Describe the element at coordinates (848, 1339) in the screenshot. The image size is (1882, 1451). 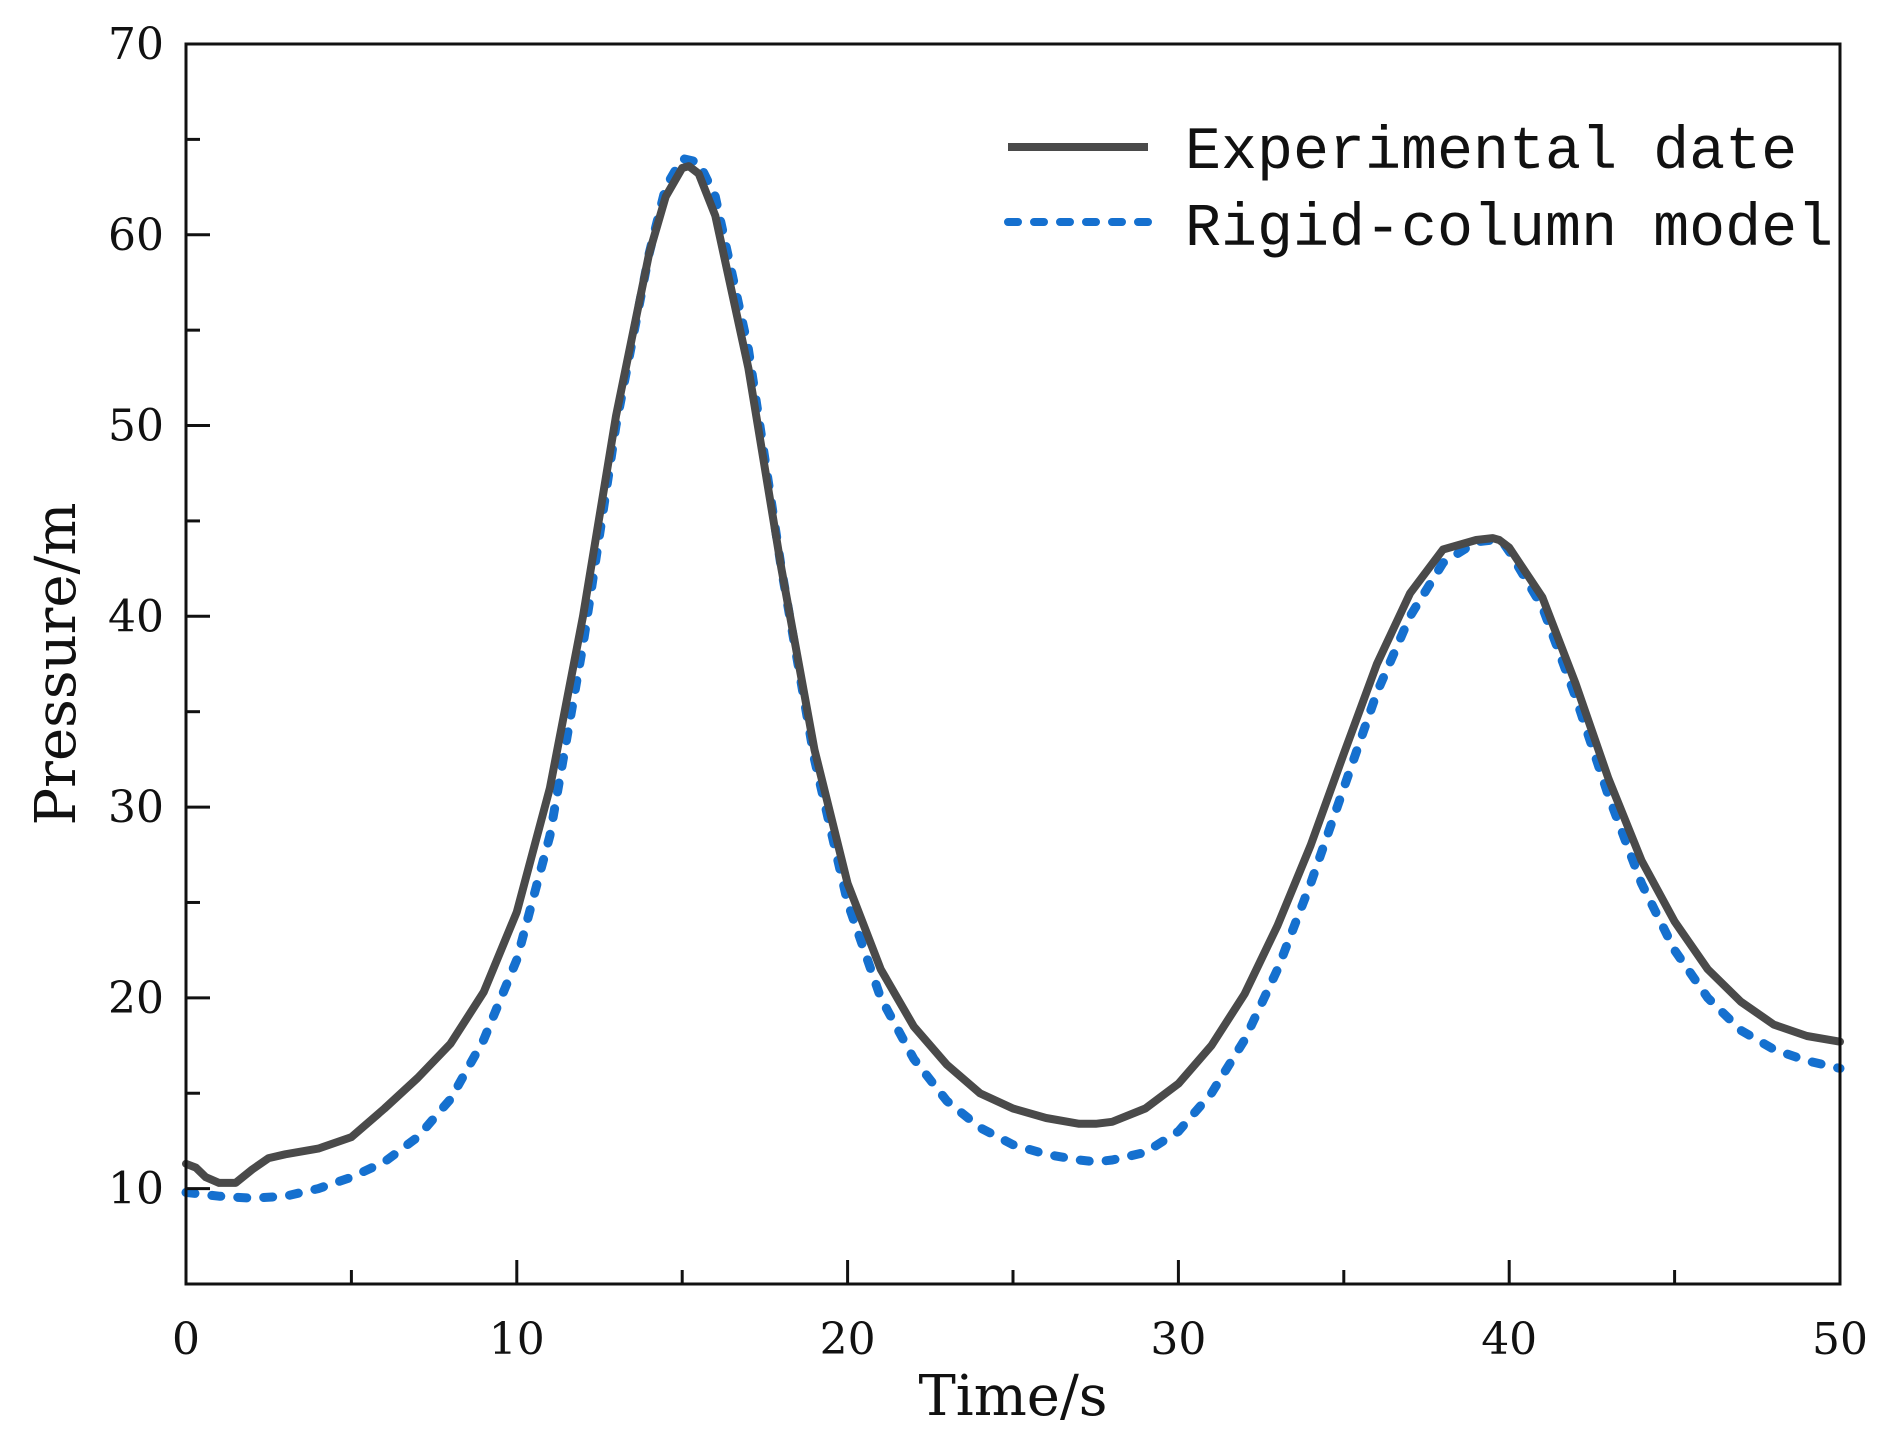
I see `x-tick-label-20: 20` at that location.